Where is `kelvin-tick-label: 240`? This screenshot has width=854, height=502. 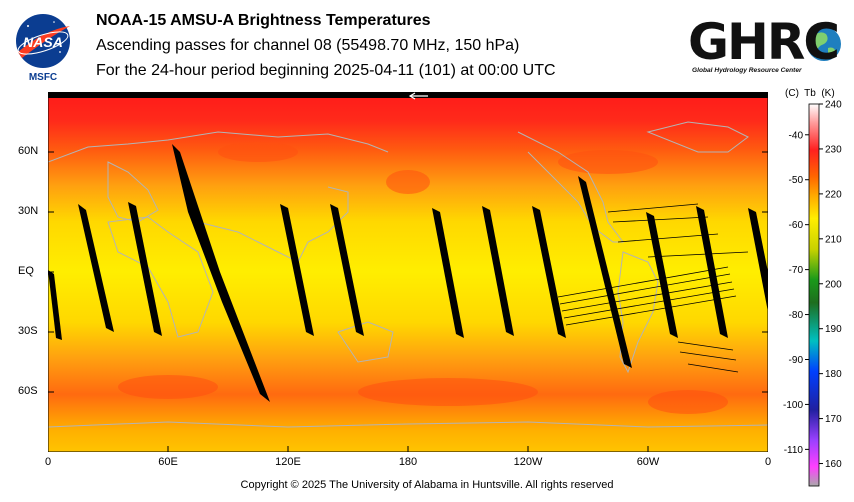
kelvin-tick-label: 240 is located at coordinates (833, 105).